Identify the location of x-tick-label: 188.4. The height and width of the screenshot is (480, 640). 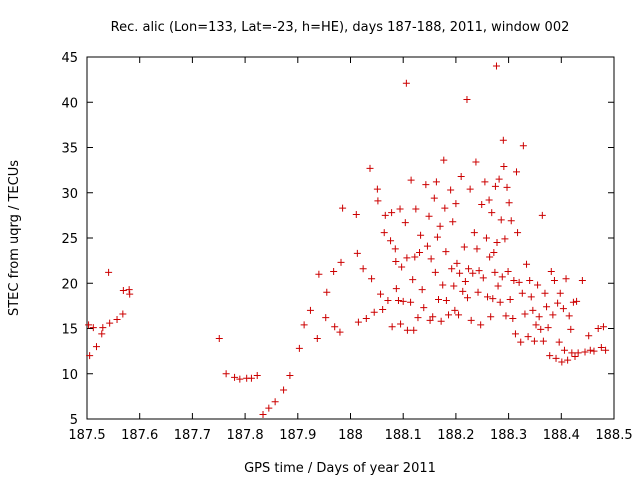
(561, 435).